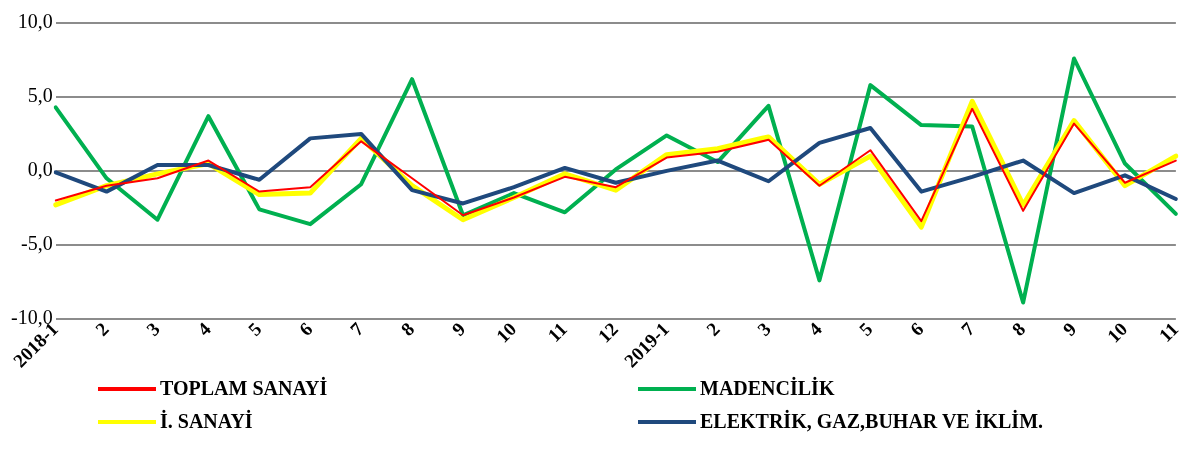 The width and height of the screenshot is (1200, 459). What do you see at coordinates (40, 95) in the screenshot?
I see `y-tick-label: 5,0` at bounding box center [40, 95].